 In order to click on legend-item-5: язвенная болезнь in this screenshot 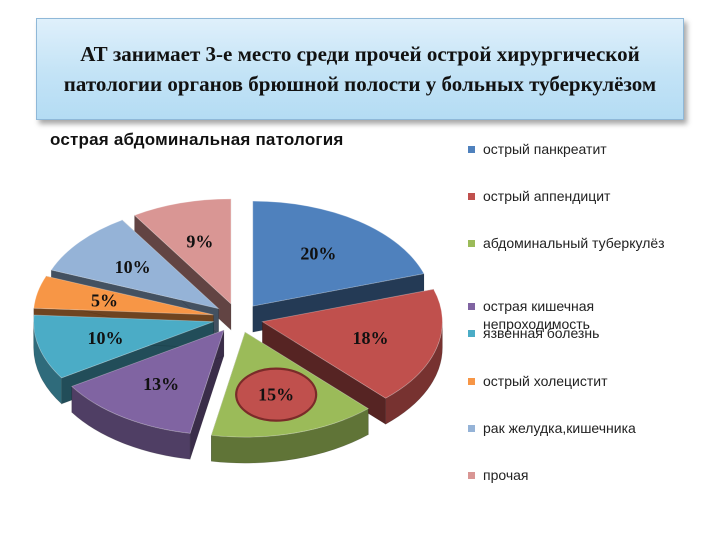, I will do `click(593, 333)`.